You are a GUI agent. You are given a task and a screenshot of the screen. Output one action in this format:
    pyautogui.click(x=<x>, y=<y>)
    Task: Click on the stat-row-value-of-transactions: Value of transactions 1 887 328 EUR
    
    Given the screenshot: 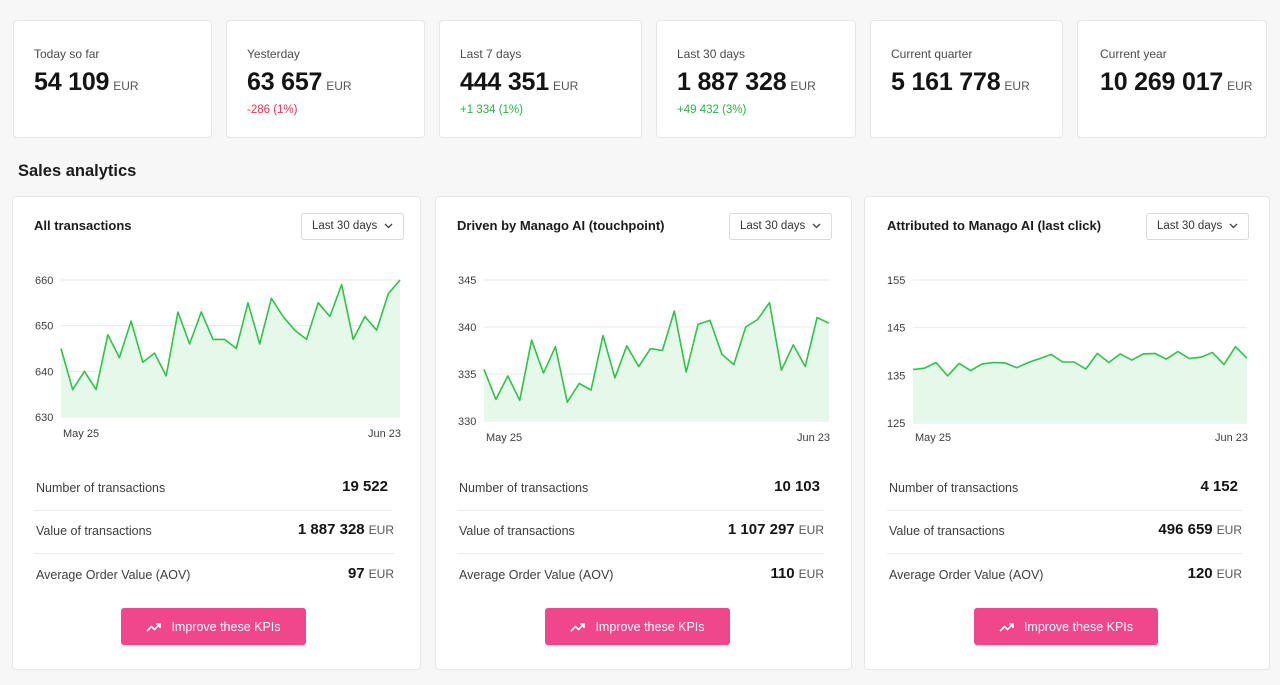 What is the action you would take?
    pyautogui.click(x=214, y=532)
    